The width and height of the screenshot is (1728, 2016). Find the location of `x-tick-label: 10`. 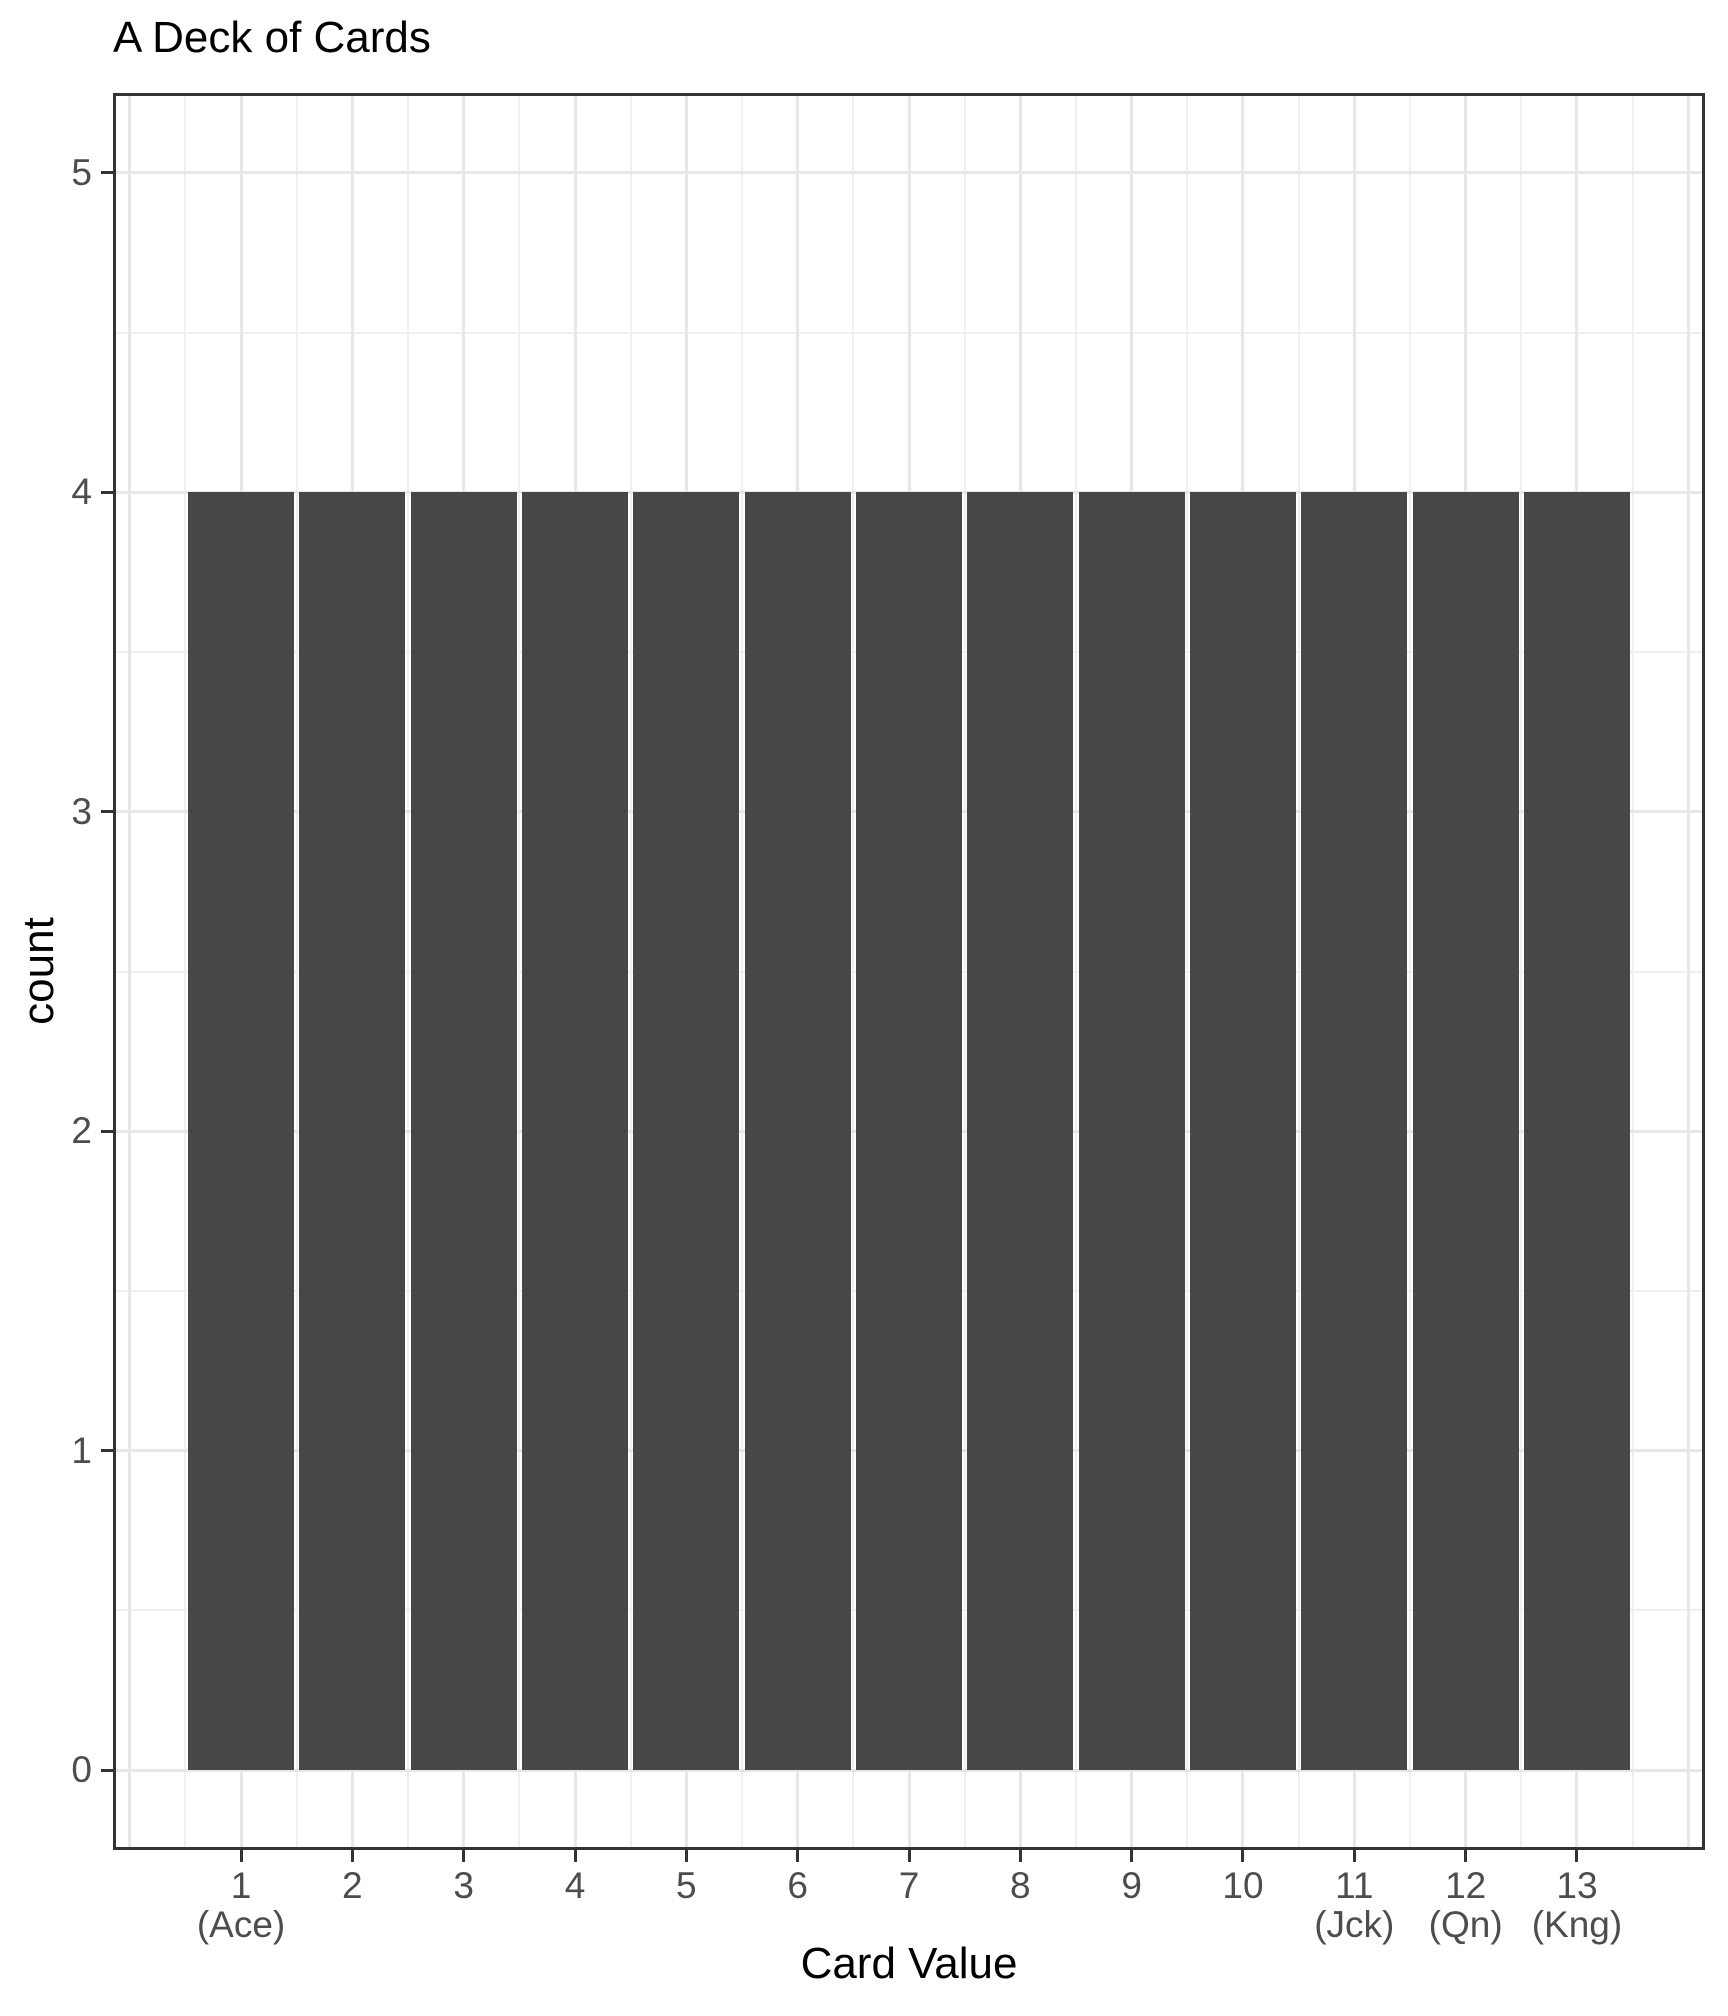

x-tick-label: 10 is located at coordinates (1243, 1885).